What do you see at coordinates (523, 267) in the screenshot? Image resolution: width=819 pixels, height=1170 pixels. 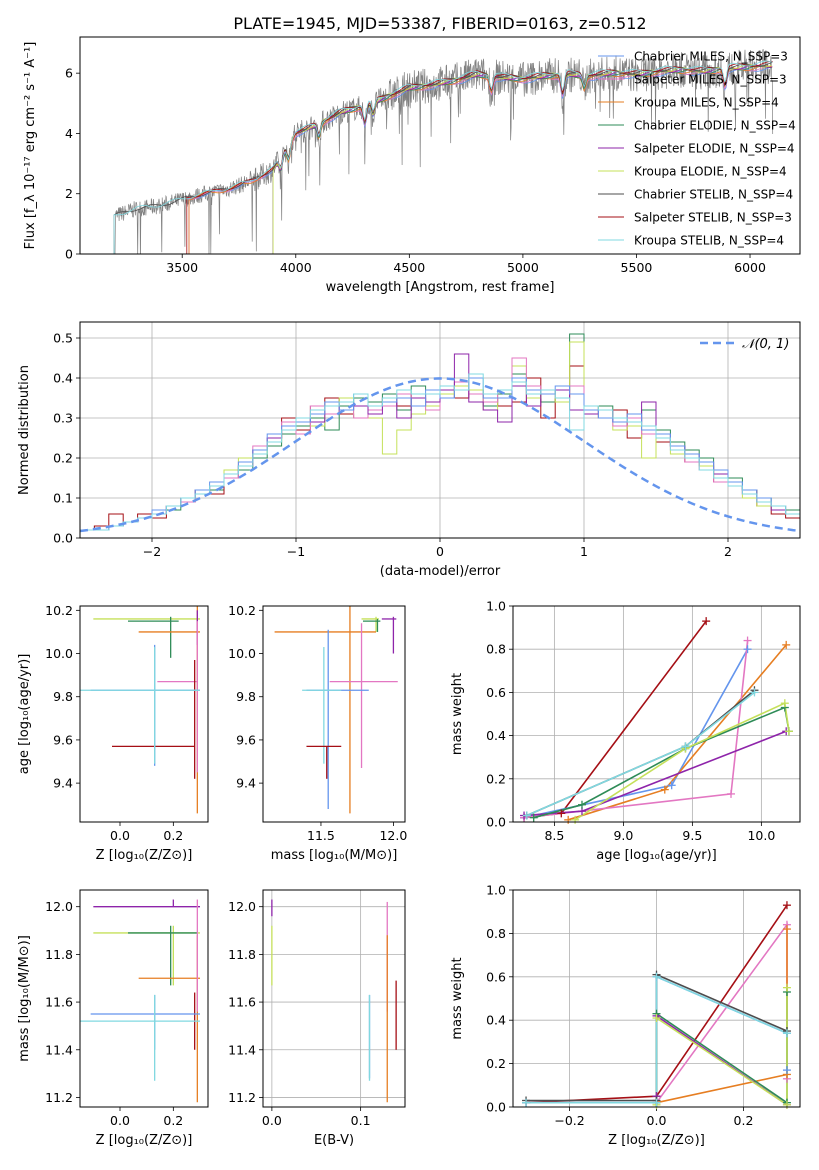 I see `x-tick-label: 5000` at bounding box center [523, 267].